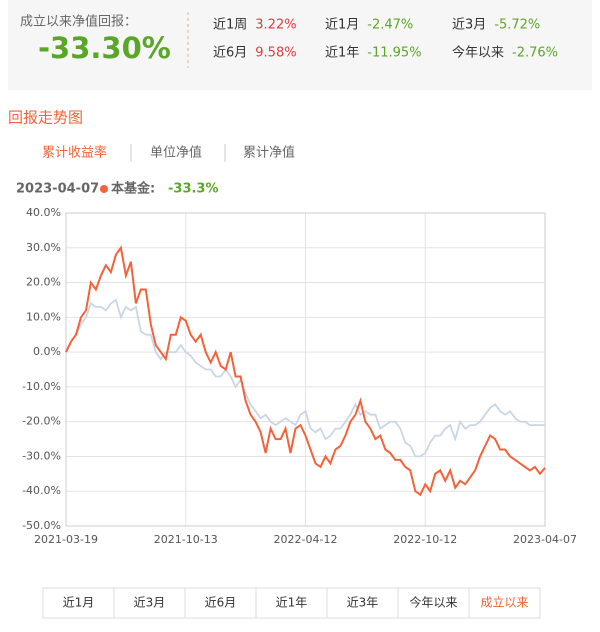 The width and height of the screenshot is (600, 632). What do you see at coordinates (150, 603) in the screenshot?
I see `range-button: 近3月` at bounding box center [150, 603].